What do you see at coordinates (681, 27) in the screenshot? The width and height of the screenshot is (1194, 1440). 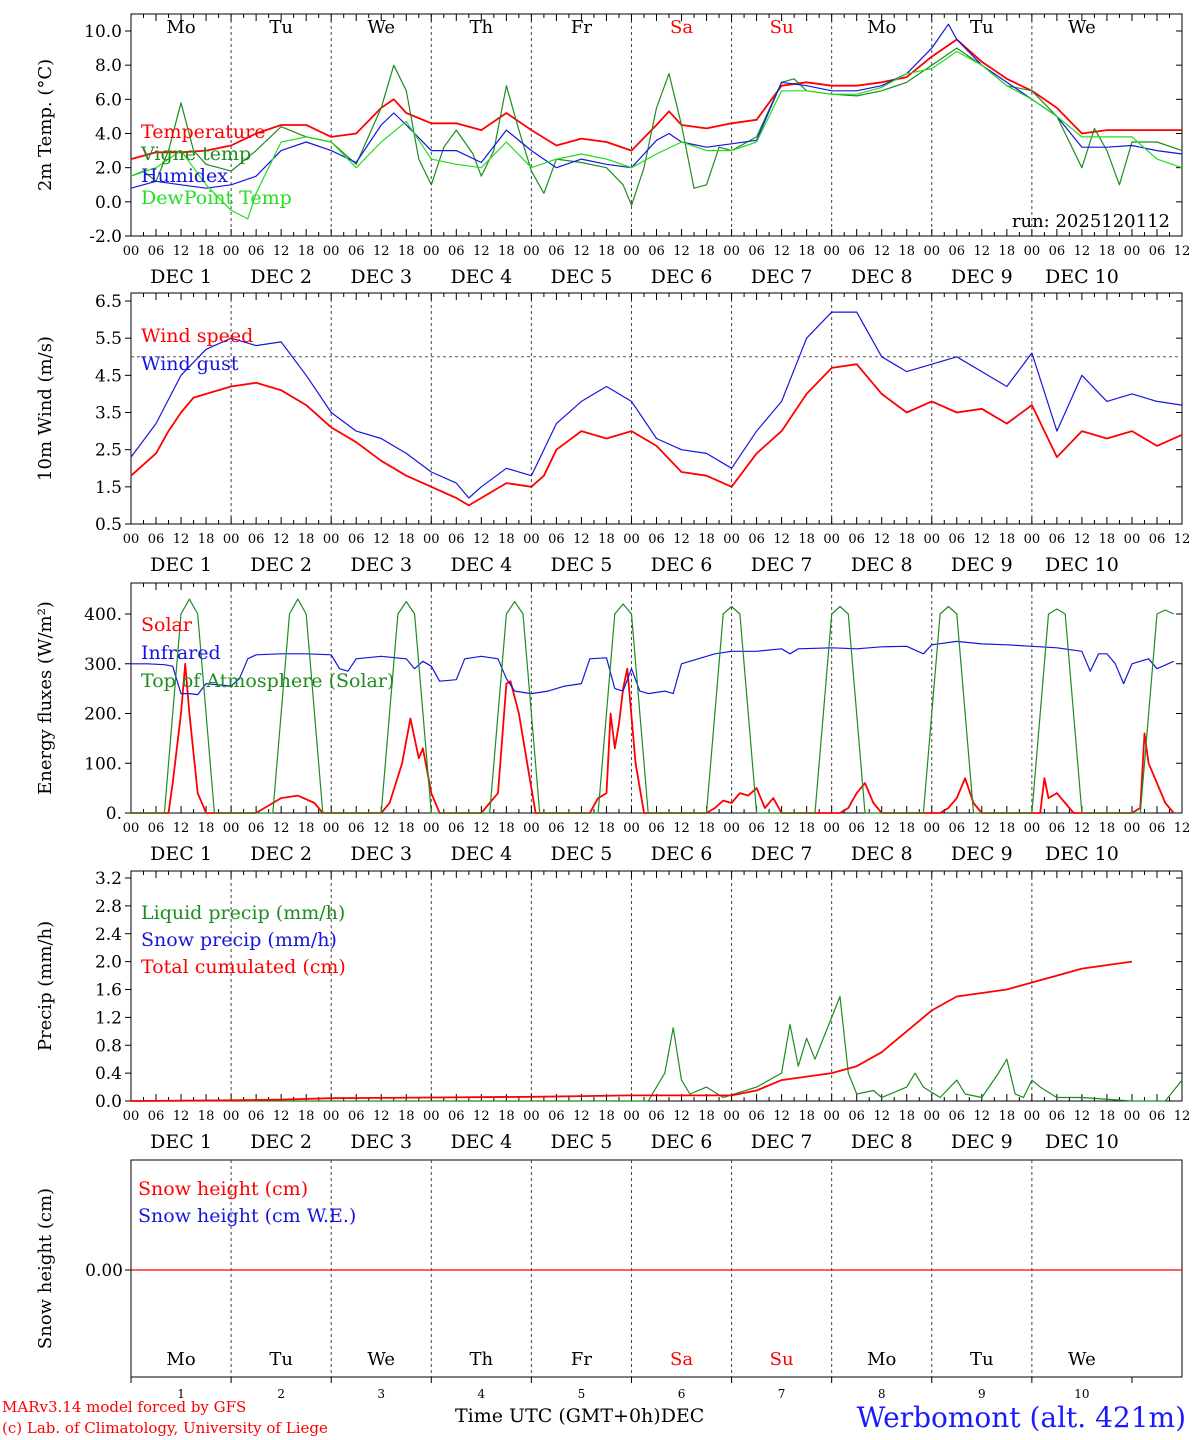 I see `weekday-label: Sa` at bounding box center [681, 27].